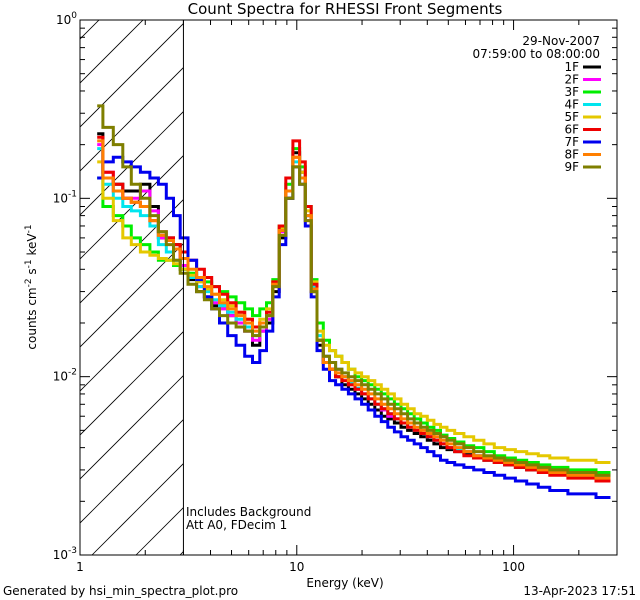  I want to click on legend-label: 1F, so click(571, 67).